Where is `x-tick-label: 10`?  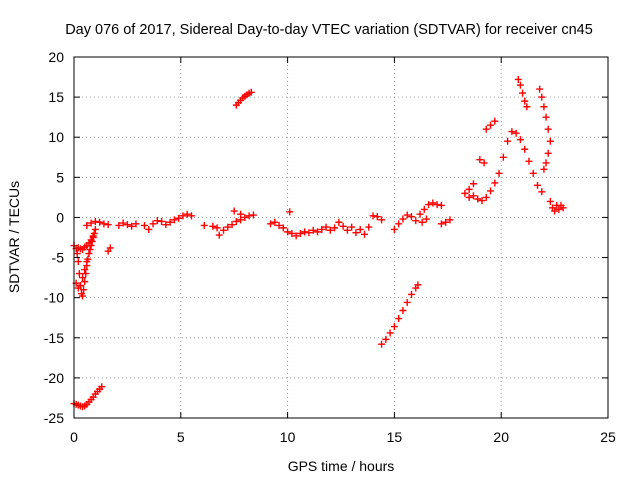
x-tick-label: 10 is located at coordinates (288, 437).